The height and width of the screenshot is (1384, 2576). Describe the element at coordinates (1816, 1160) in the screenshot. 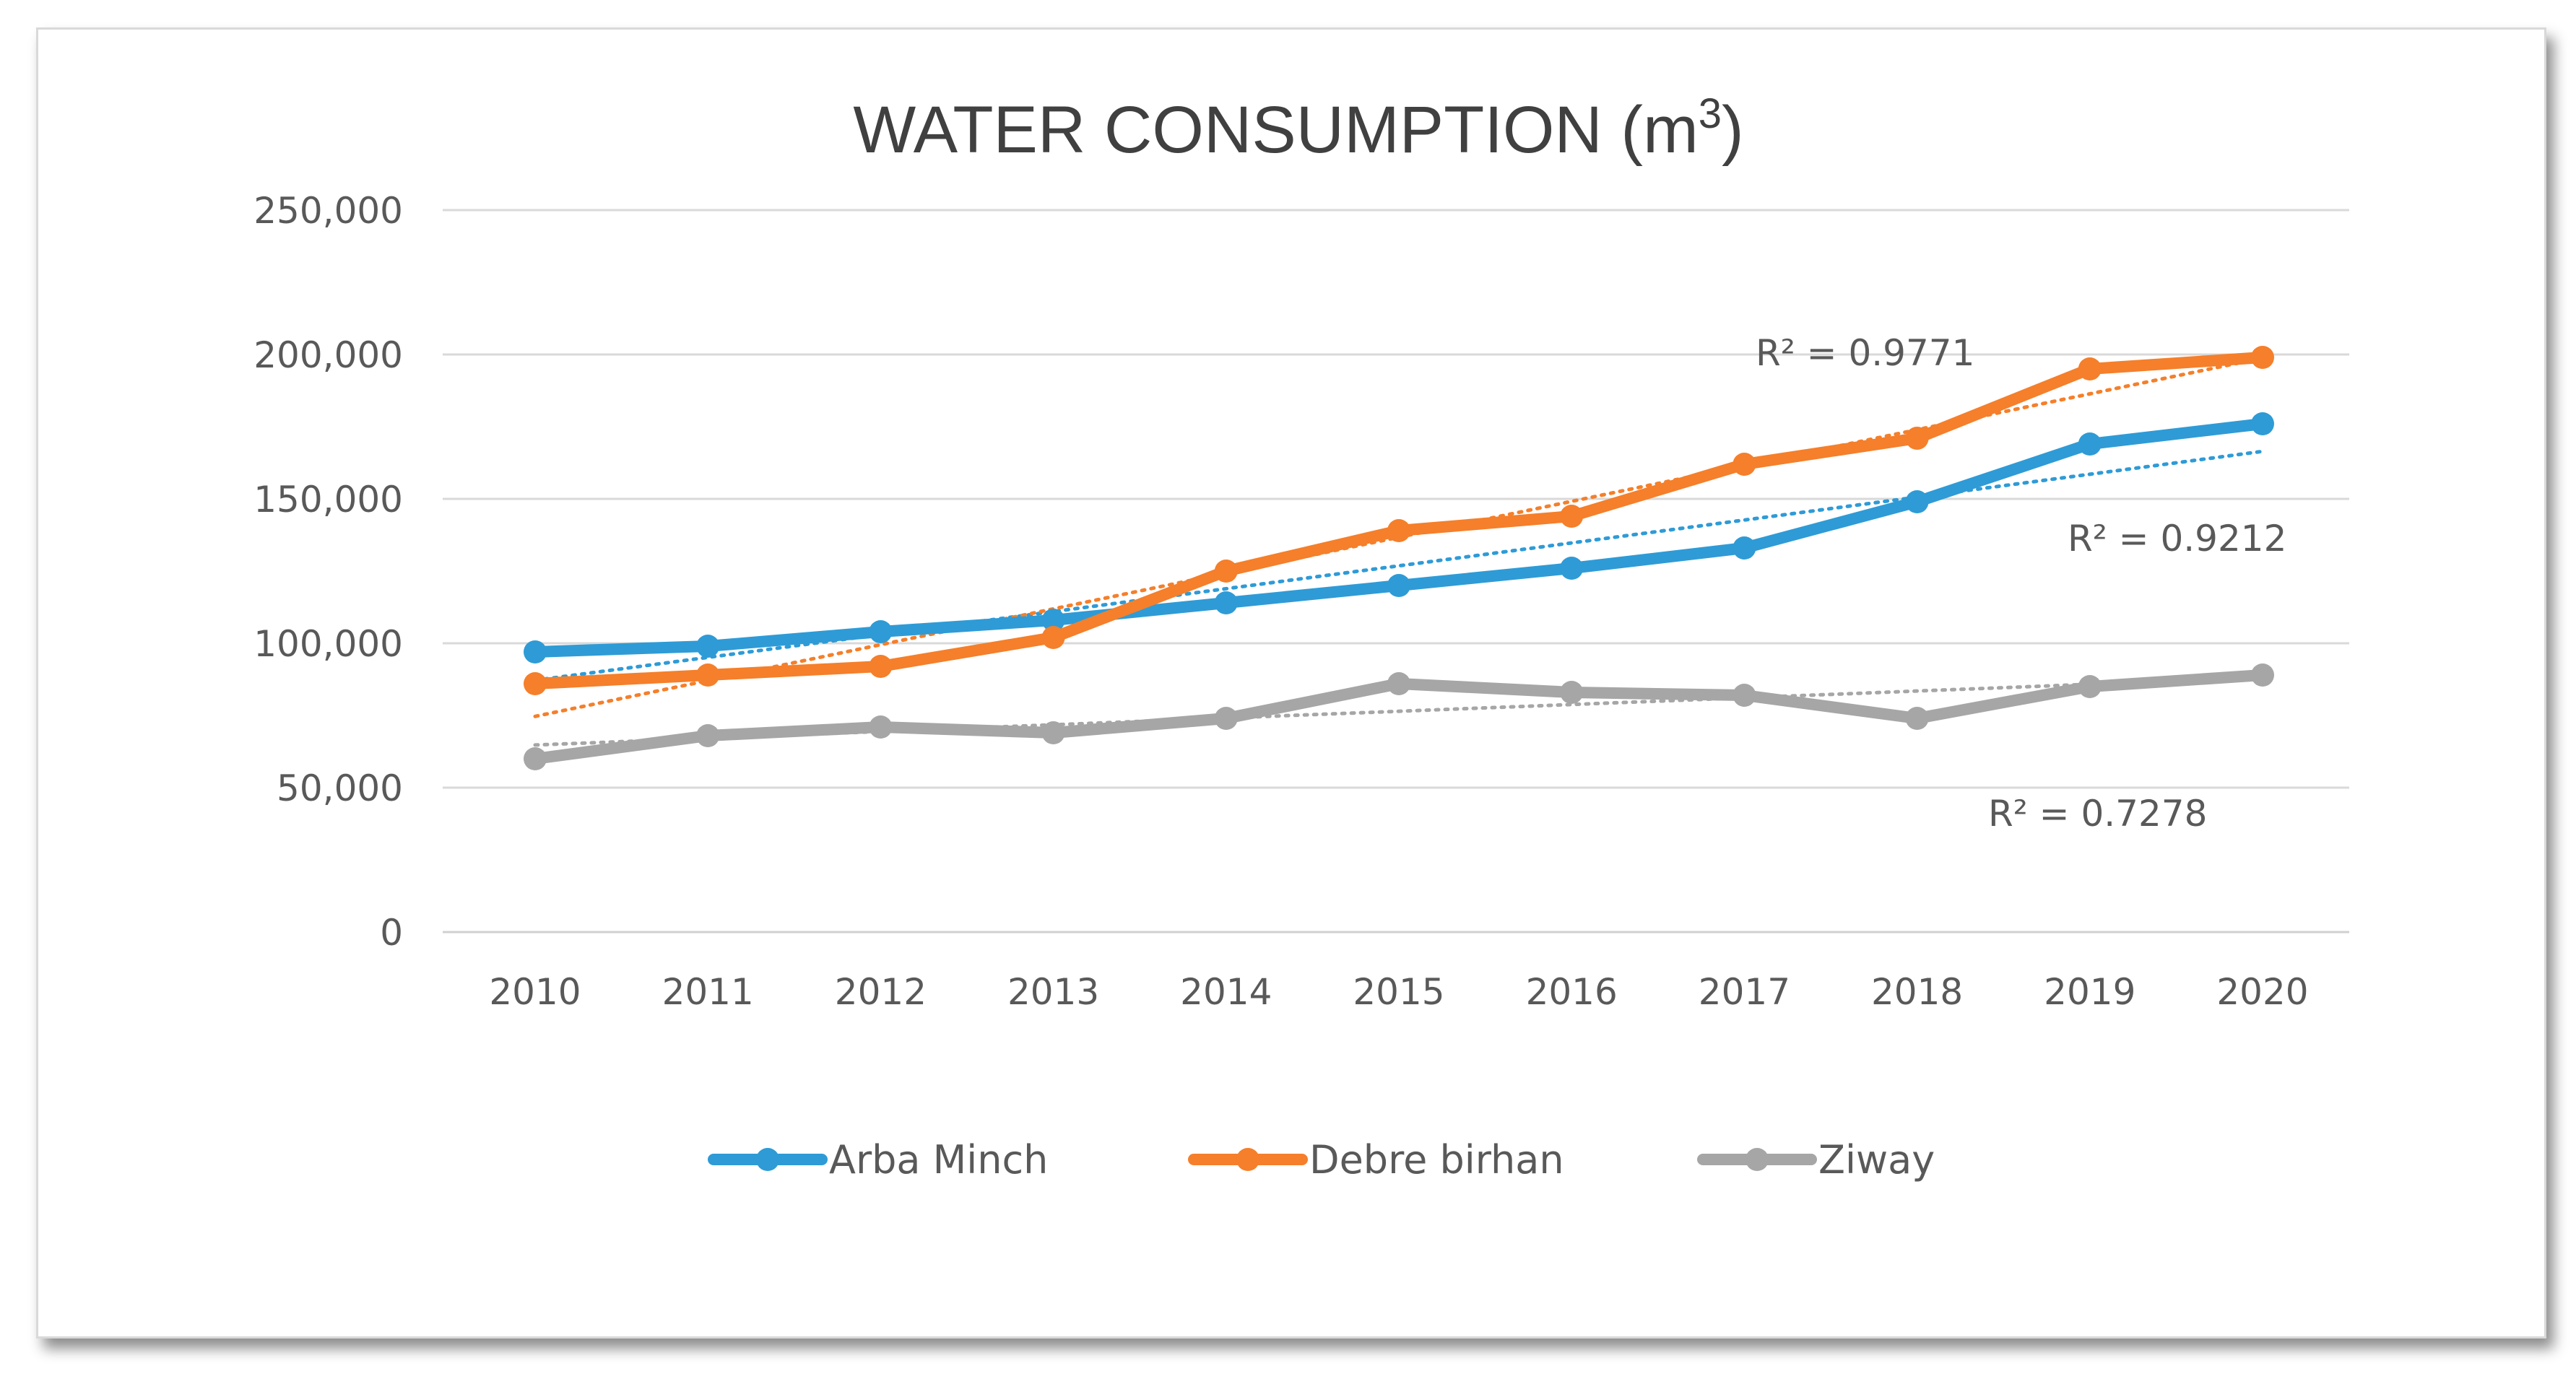

I see `legend-item: Ziway` at that location.